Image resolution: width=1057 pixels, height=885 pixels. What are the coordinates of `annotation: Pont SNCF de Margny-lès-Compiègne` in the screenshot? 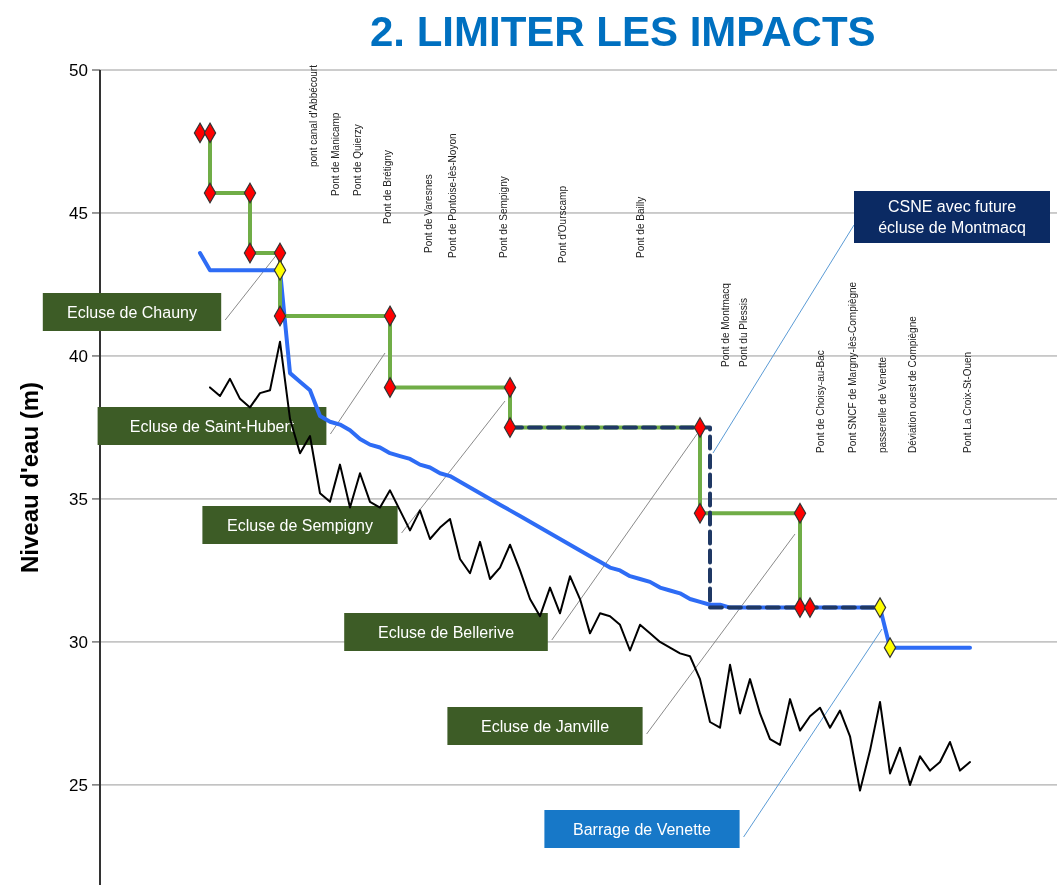 It's located at (852, 367).